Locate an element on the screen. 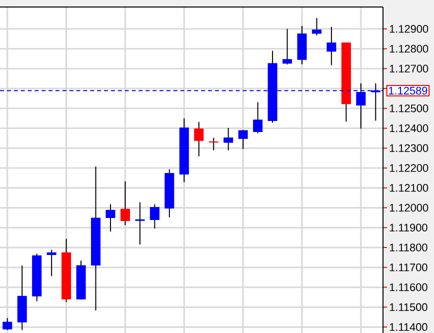  y-tick-label: 1.11400 is located at coordinates (409, 327).